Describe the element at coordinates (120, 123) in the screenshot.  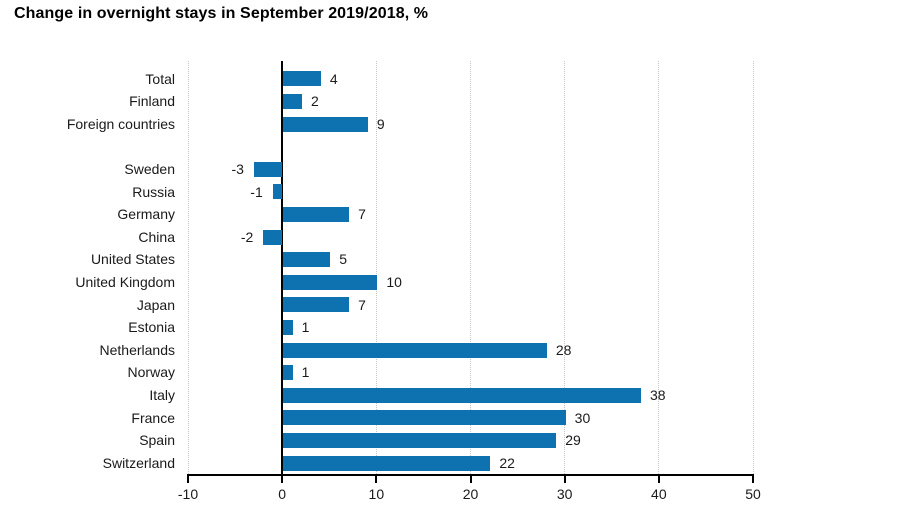
I see `category-label: Foreign countries` at that location.